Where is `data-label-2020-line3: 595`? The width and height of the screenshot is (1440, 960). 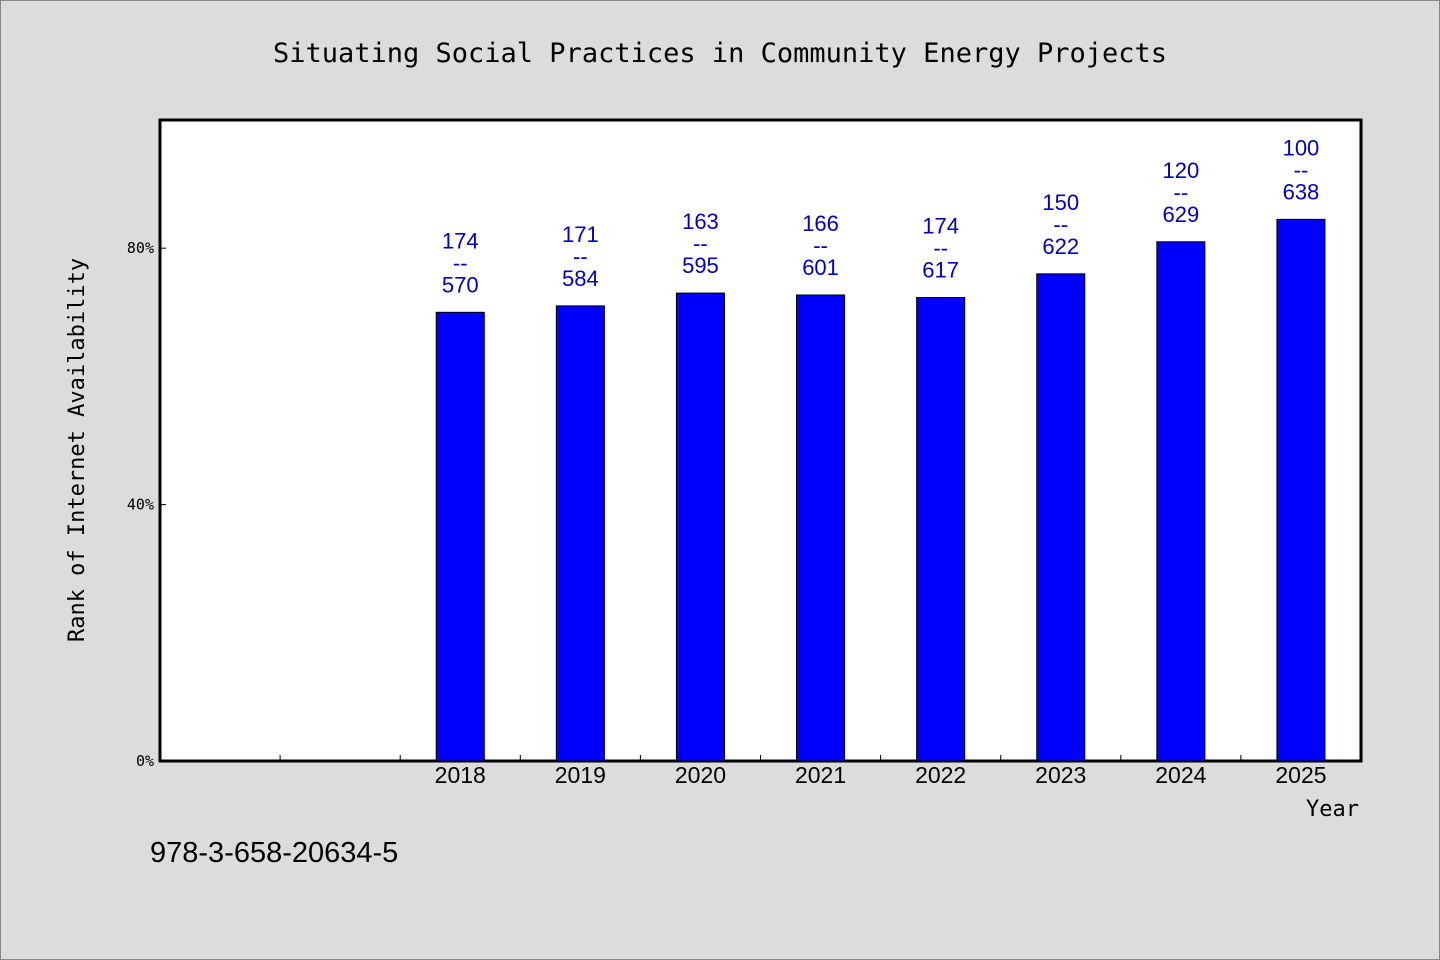 data-label-2020-line3: 595 is located at coordinates (700, 265).